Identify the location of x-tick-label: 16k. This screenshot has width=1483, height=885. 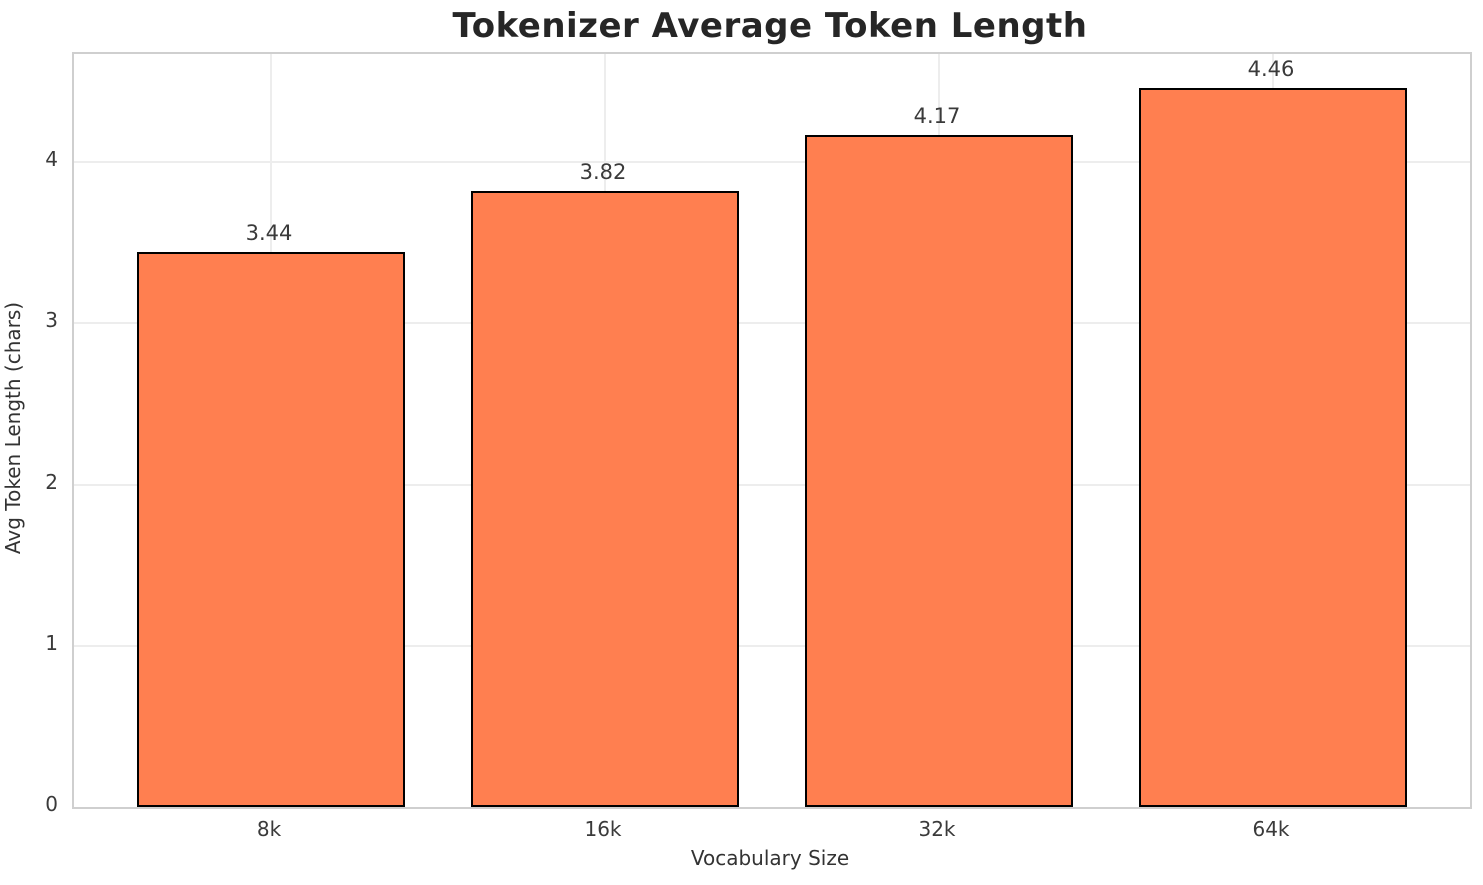
(603, 829).